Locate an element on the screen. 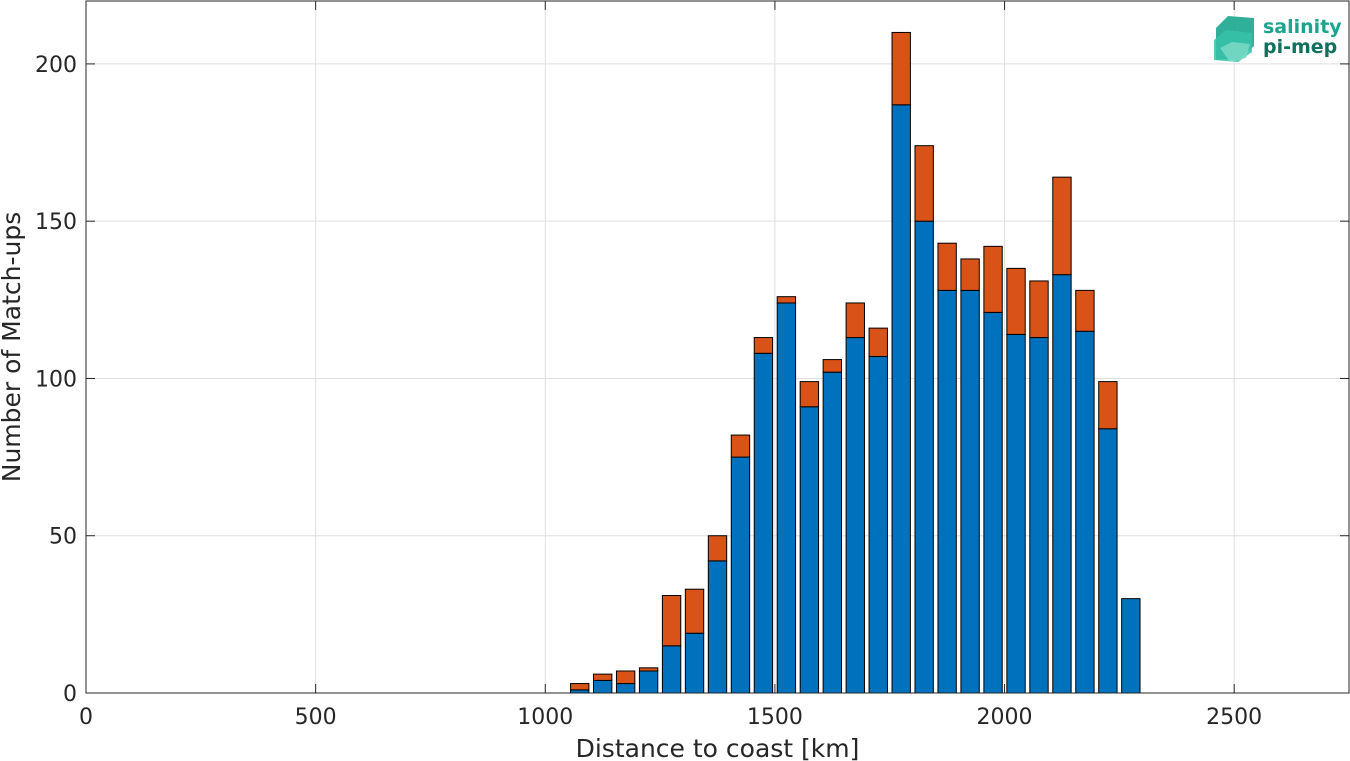  y-tick-label: 100 is located at coordinates (56, 379).